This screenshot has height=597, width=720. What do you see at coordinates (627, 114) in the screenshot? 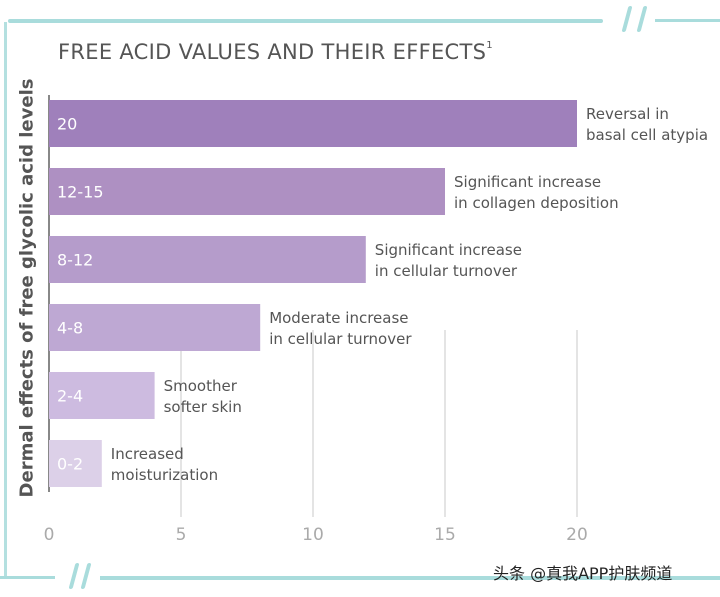
I see `bar-annotation: Reversal in` at bounding box center [627, 114].